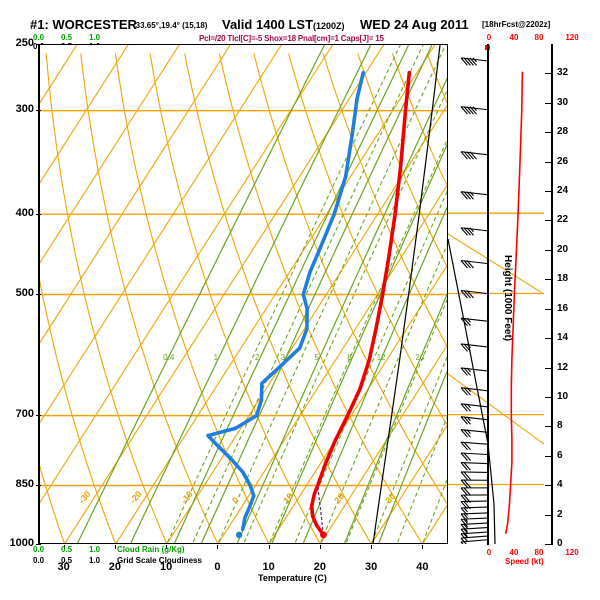  I want to click on mixing-ratio-label: 8, so click(349, 357).